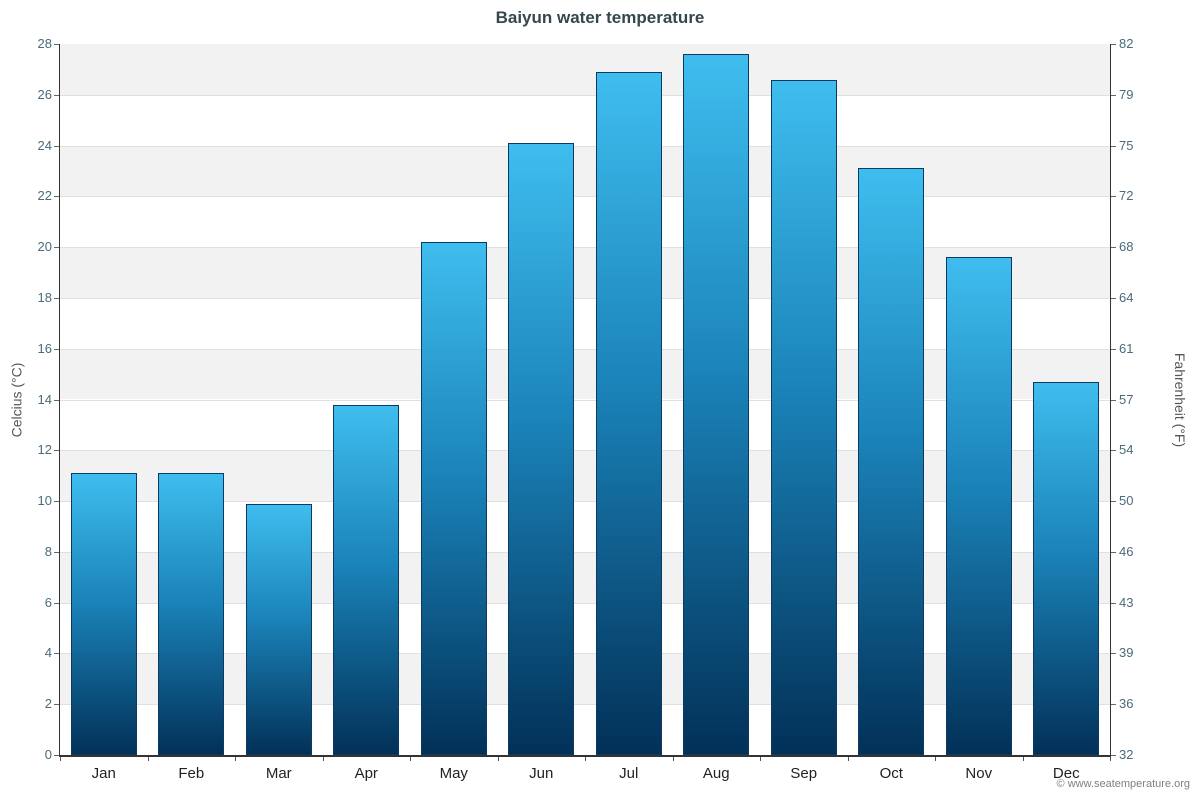 Image resolution: width=1200 pixels, height=800 pixels. Describe the element at coordinates (44, 43) in the screenshot. I see `y-tick-label-left: 28` at that location.